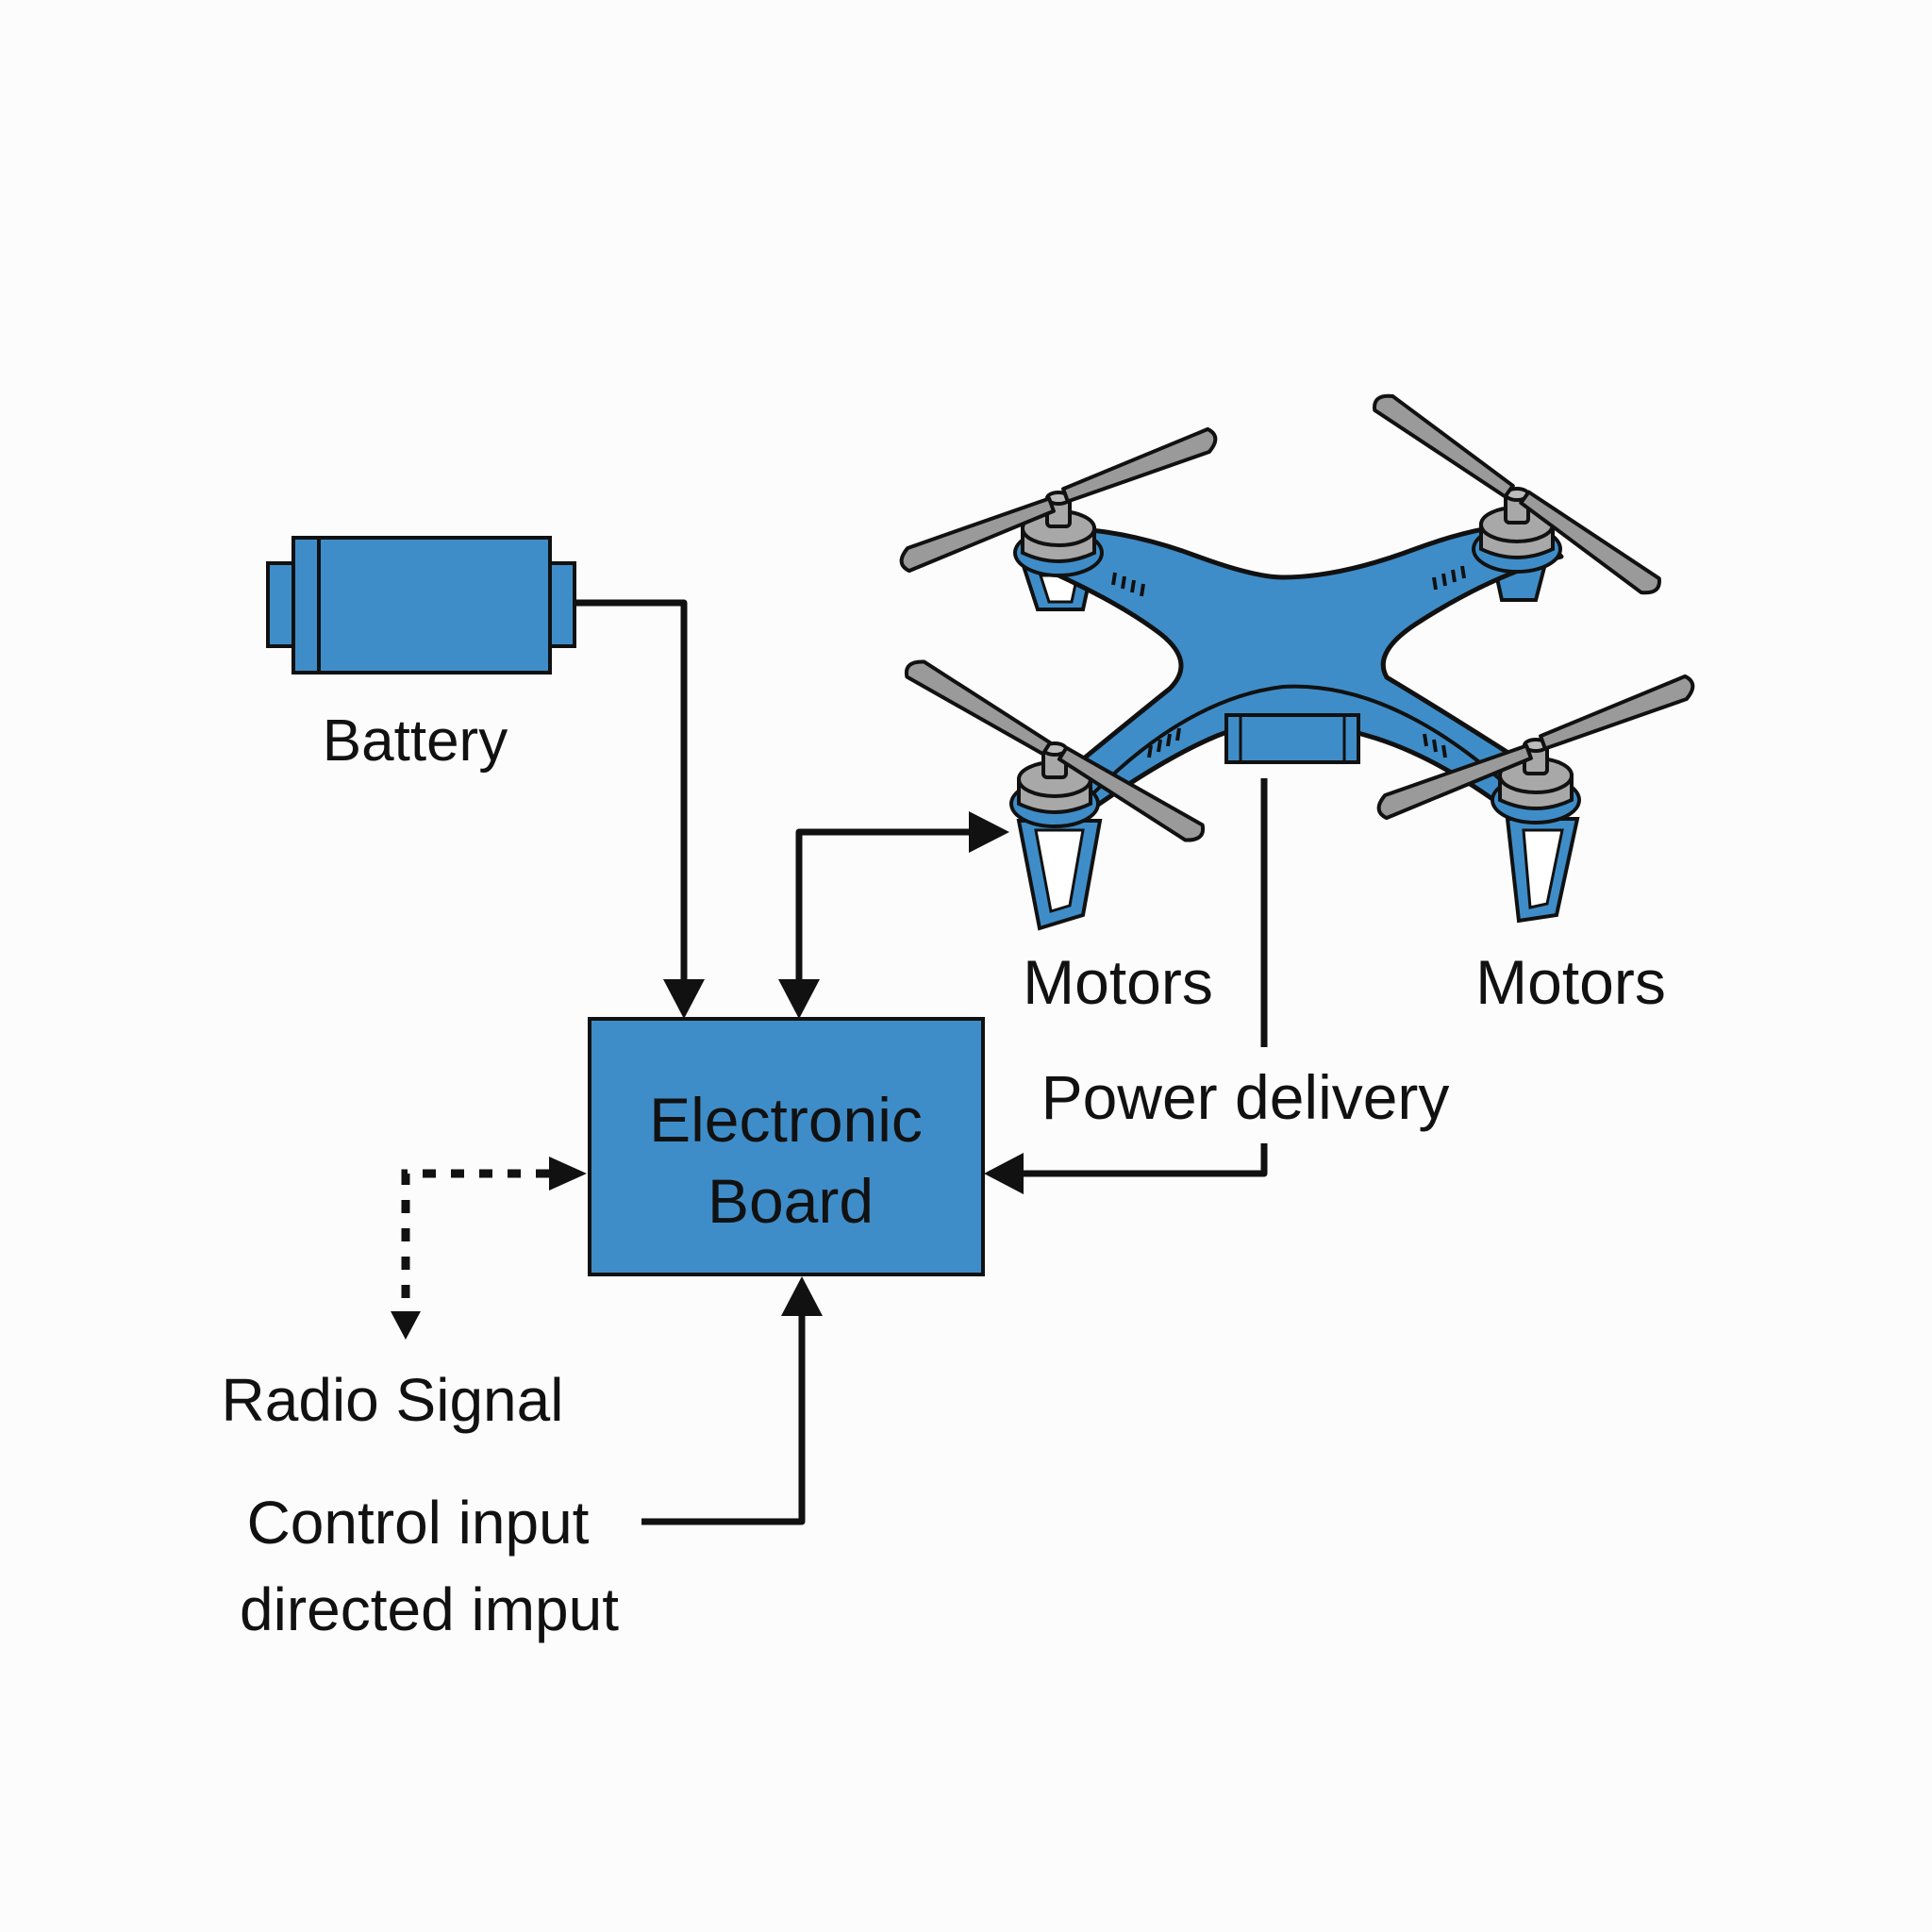 This screenshot has width=1932, height=1932. I want to click on control-input-label-line2: directed imput, so click(429, 1609).